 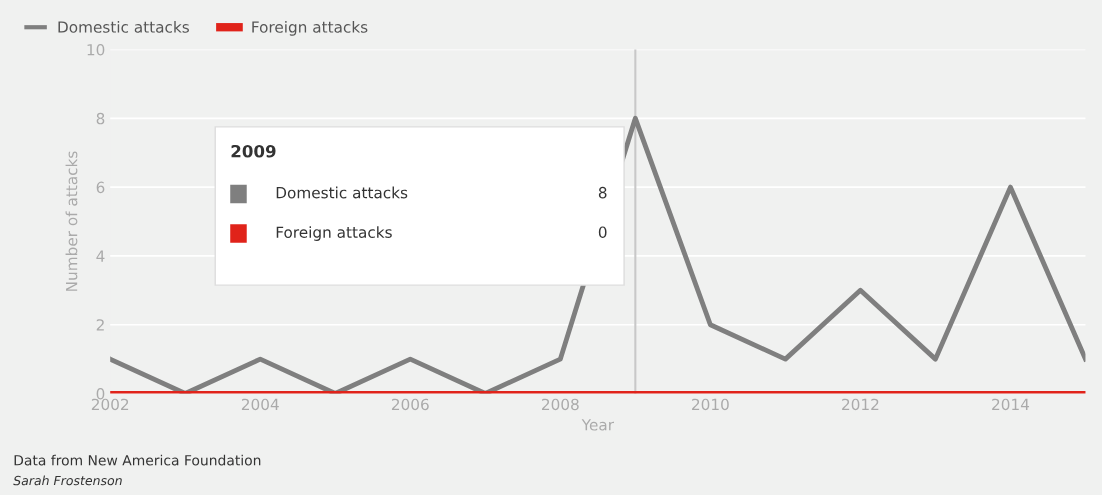 What do you see at coordinates (560, 404) in the screenshot?
I see `x-tick-label: 2008` at bounding box center [560, 404].